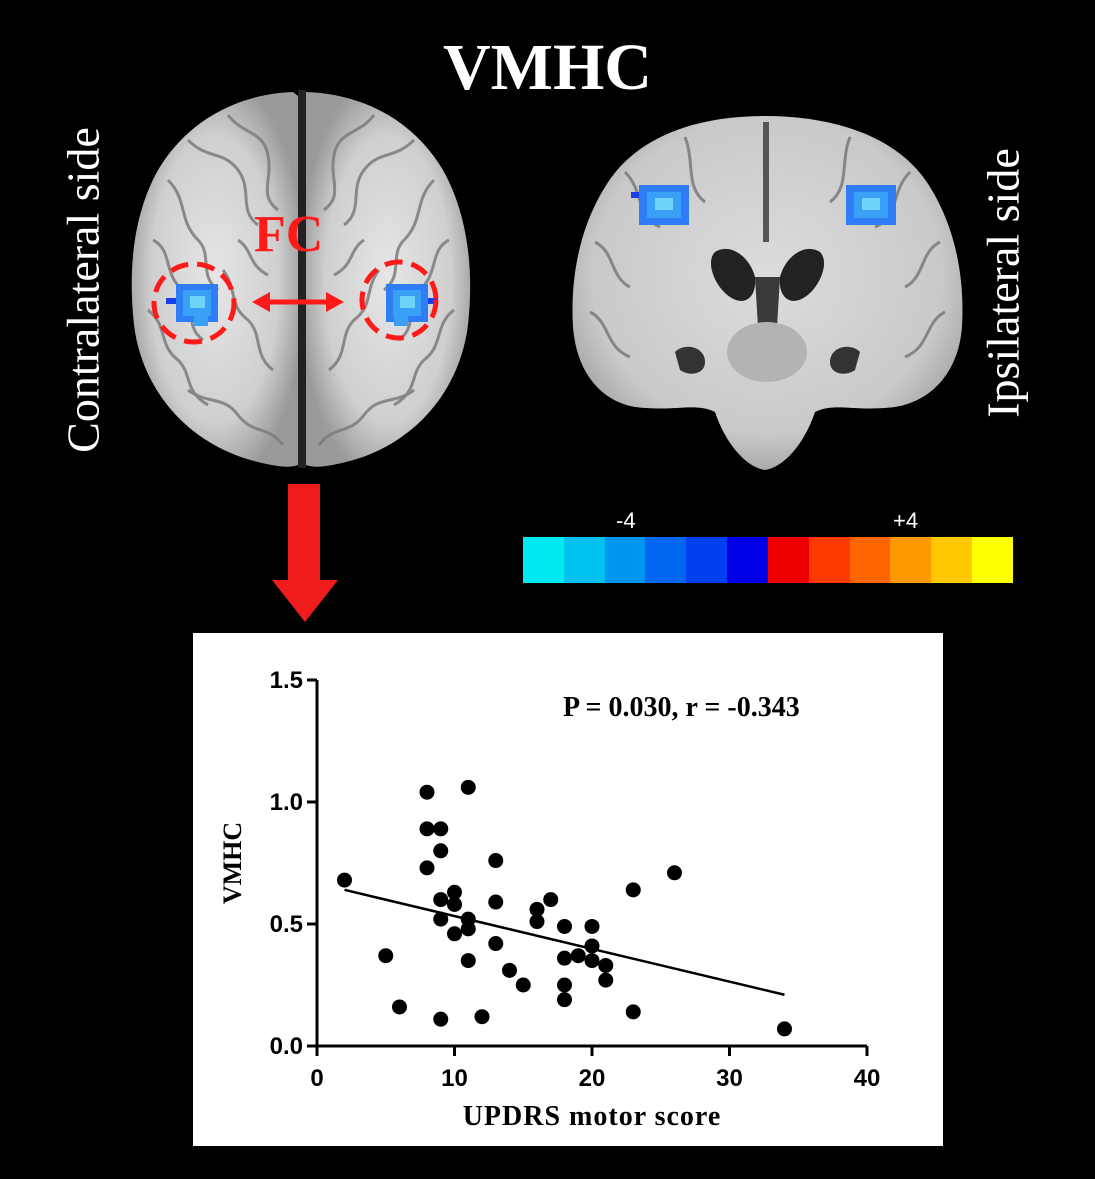 The width and height of the screenshot is (1095, 1179). What do you see at coordinates (729, 1078) in the screenshot?
I see `x-tick-label: 30` at bounding box center [729, 1078].